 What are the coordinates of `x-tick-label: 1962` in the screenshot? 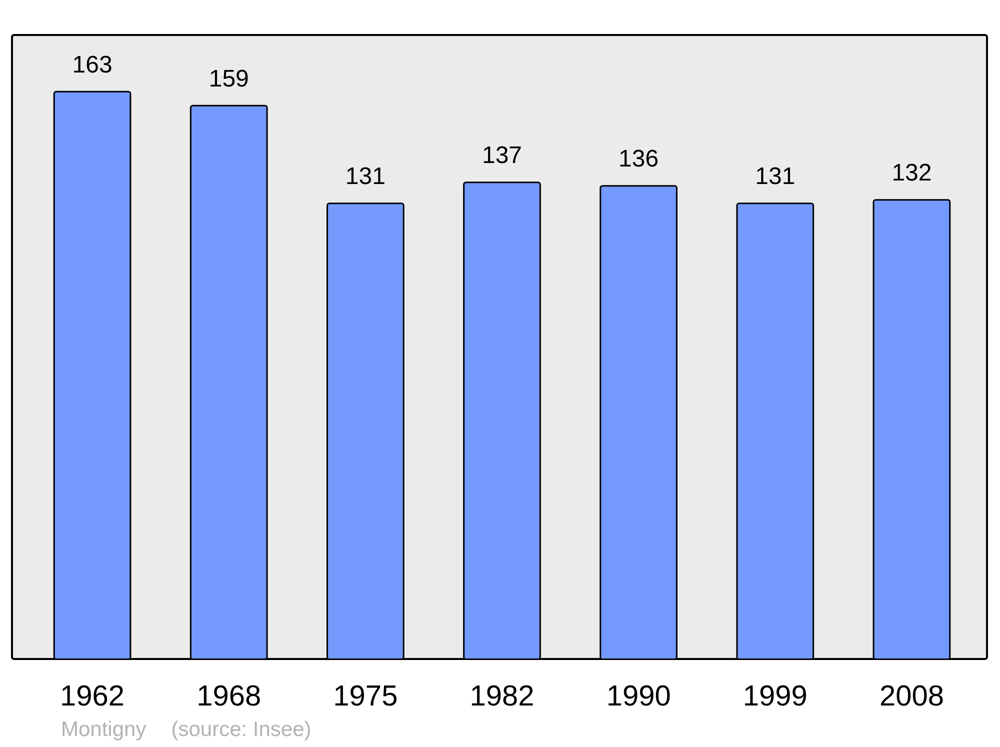 It's located at (92, 696).